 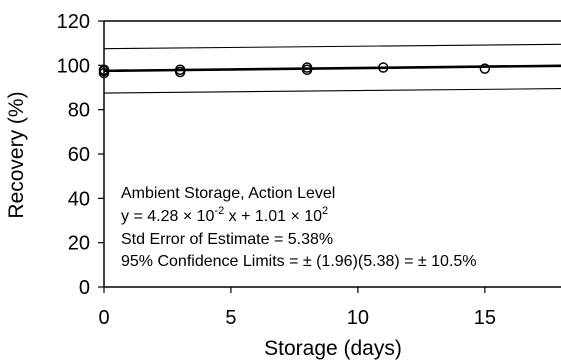 I want to click on y-tick-label: 100, so click(x=73, y=66).